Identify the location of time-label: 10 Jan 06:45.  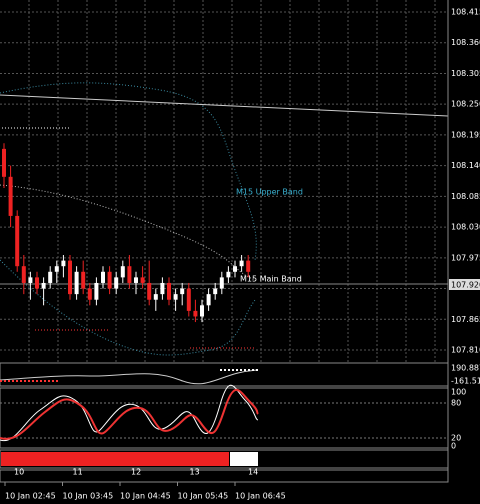
(260, 496).